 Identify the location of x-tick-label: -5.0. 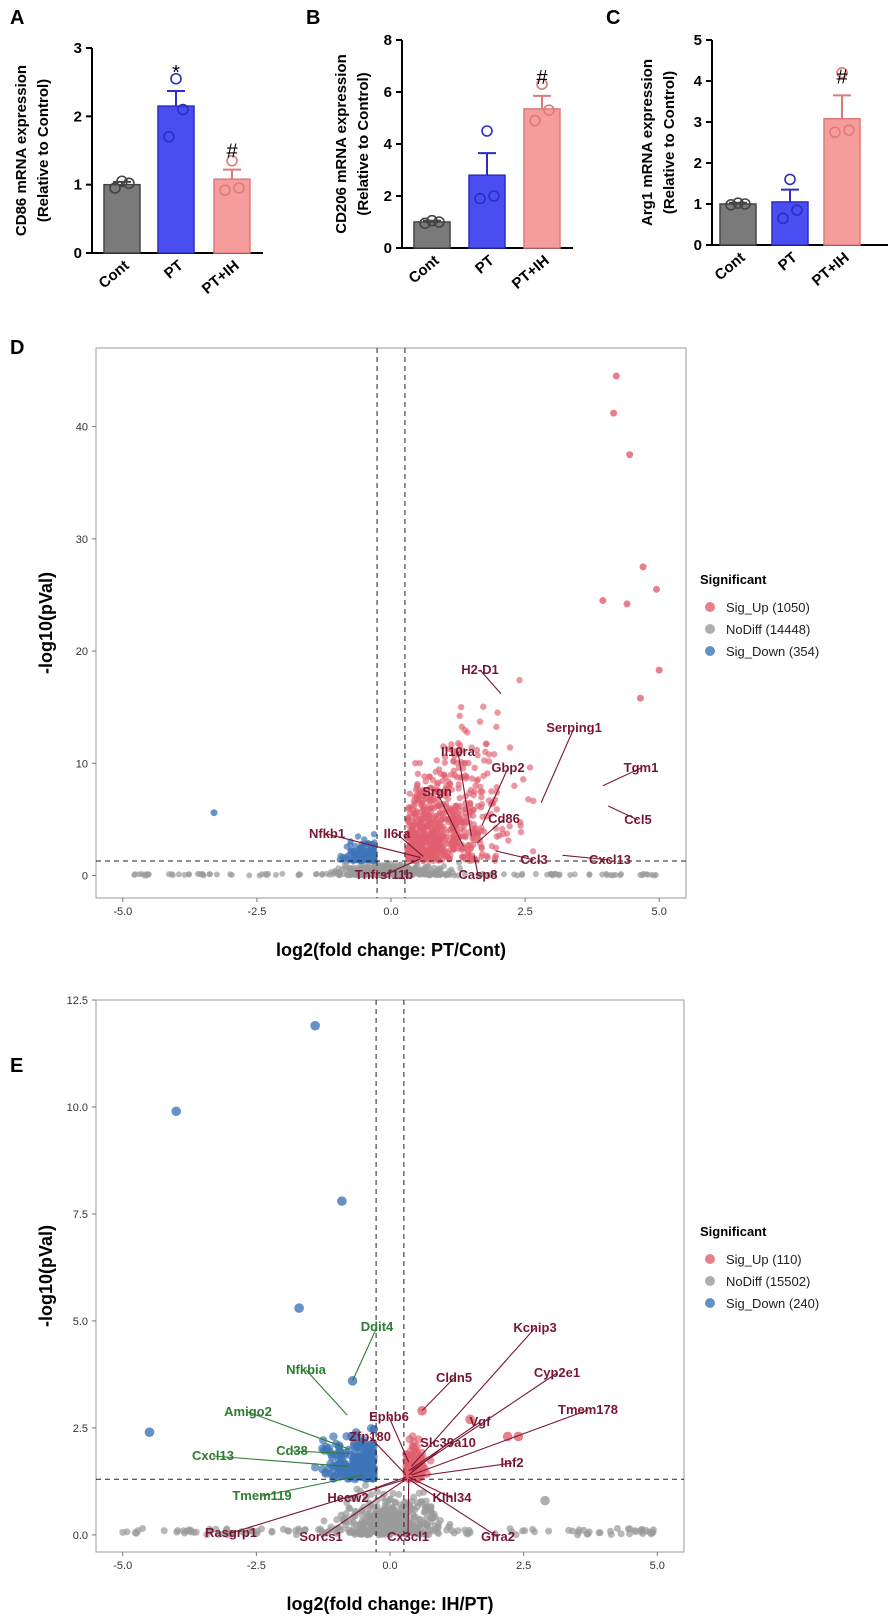
(122, 912).